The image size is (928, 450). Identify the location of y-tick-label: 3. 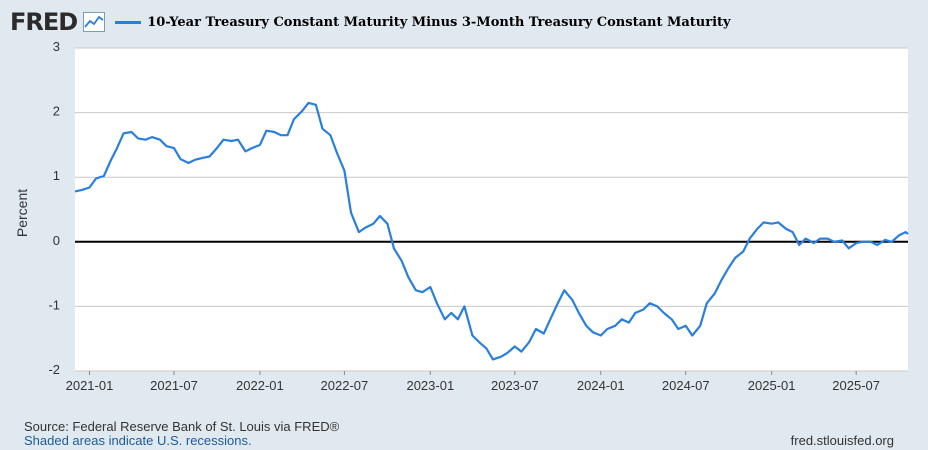
(56, 46).